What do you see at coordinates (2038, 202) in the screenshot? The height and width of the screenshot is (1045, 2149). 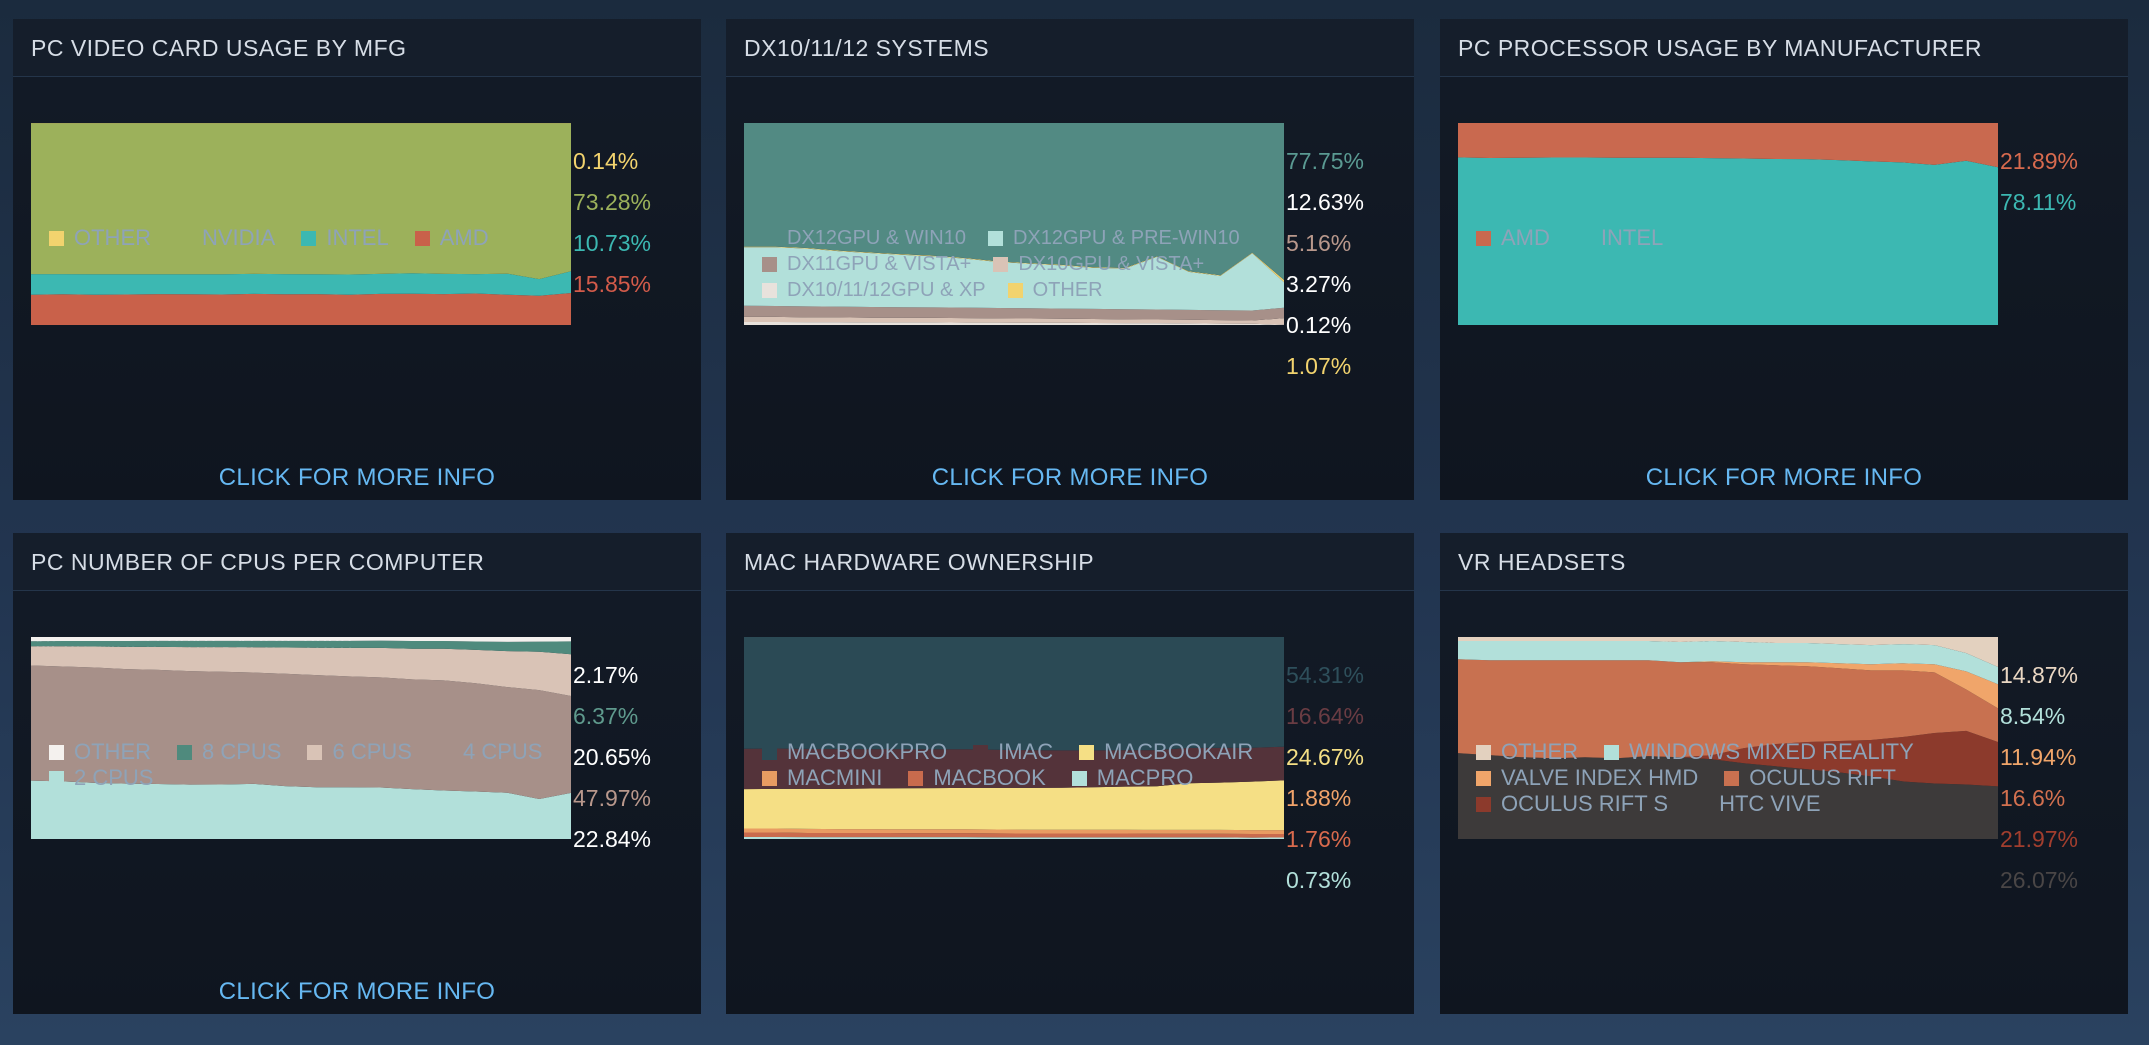 I see `data-label: 78.11%` at bounding box center [2038, 202].